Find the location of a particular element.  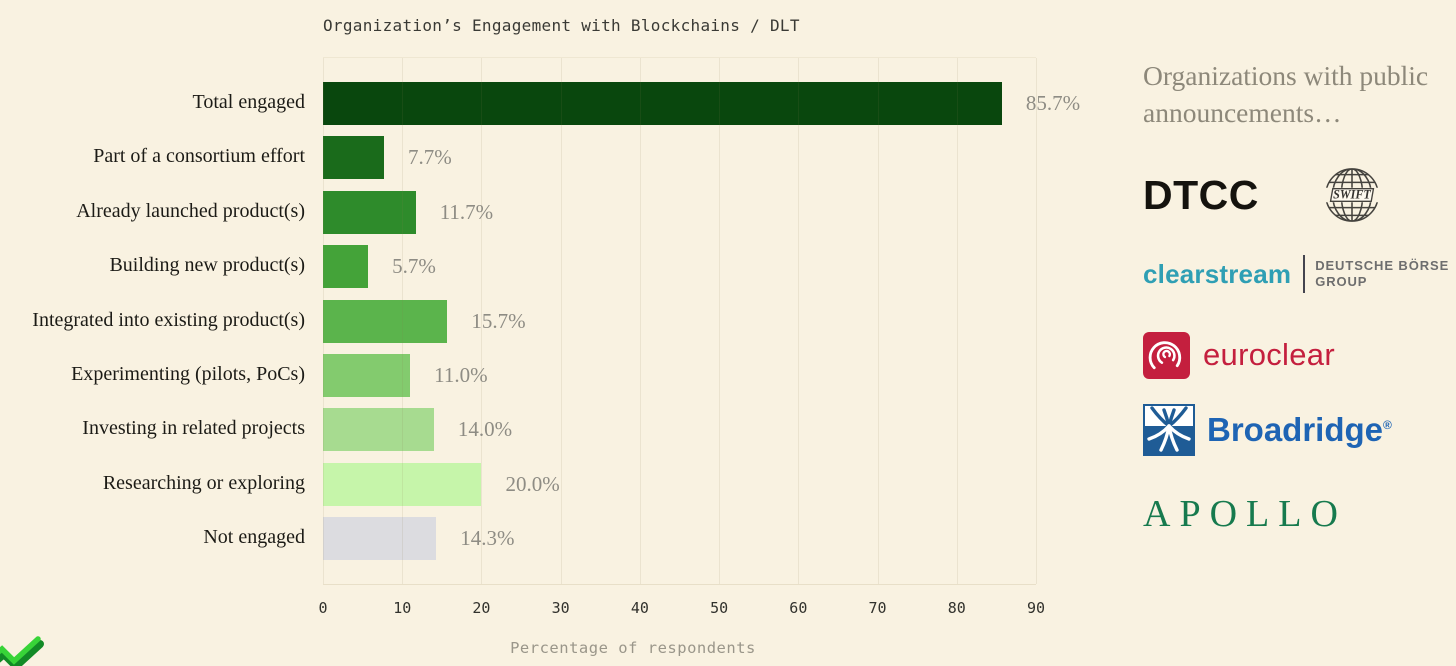

x-tick-label-50: 50 is located at coordinates (719, 608).